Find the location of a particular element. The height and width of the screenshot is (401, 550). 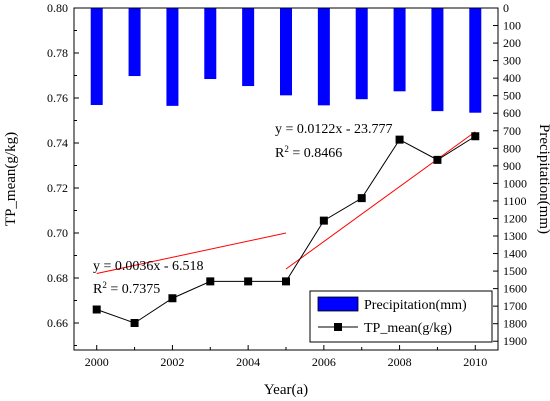

trend-equation-1: y = 0.0036x - 6.518 is located at coordinates (148, 266).